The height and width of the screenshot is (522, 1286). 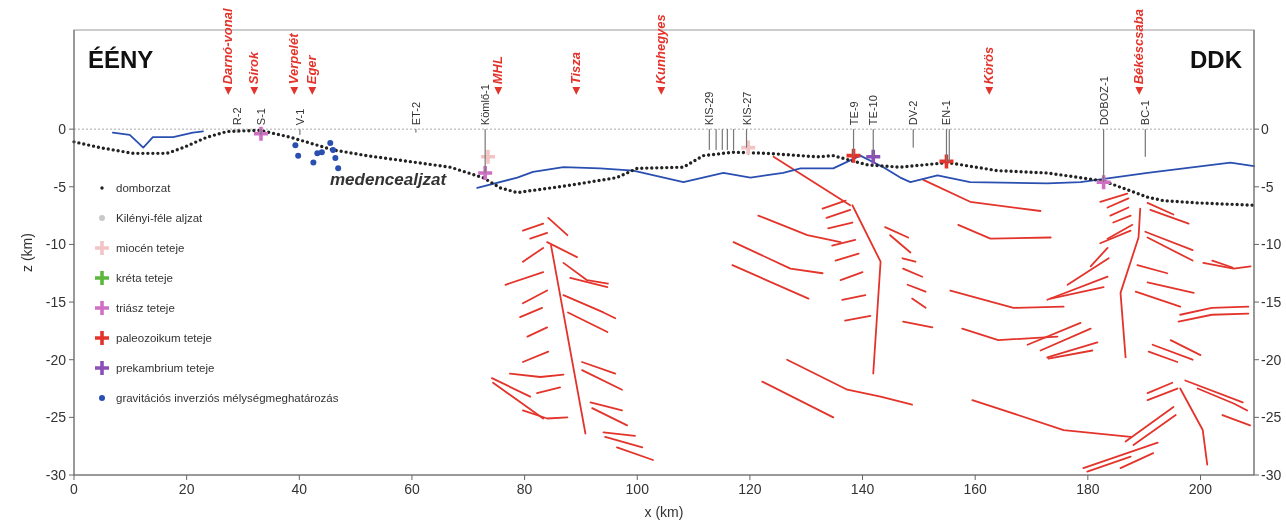 I want to click on legend-label: gravitációs inverziós mélységmeghatározás, so click(x=227, y=398).